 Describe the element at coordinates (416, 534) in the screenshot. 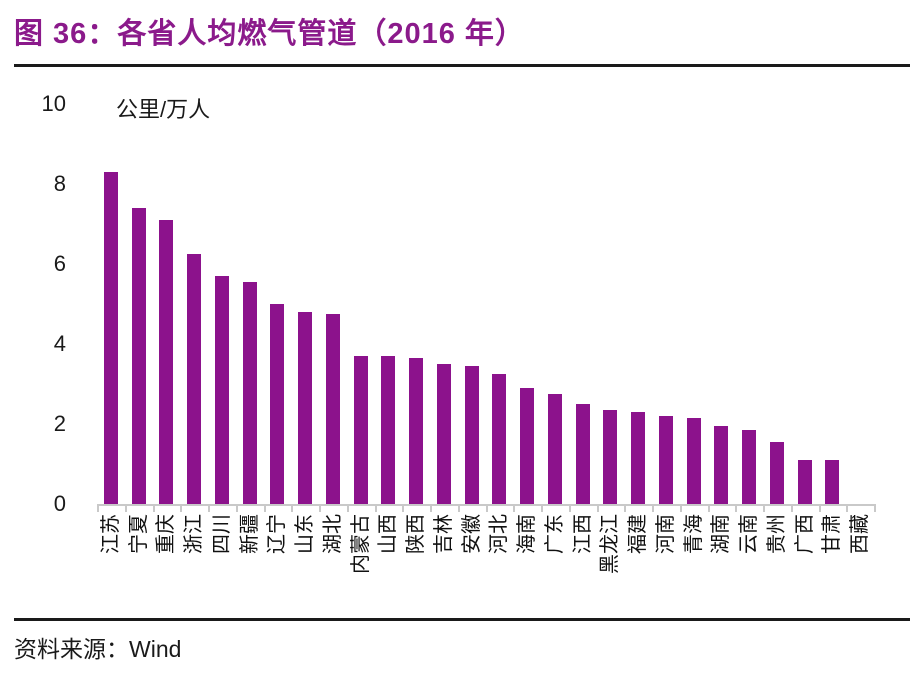

I see `x-label-陕西: 陕西` at that location.